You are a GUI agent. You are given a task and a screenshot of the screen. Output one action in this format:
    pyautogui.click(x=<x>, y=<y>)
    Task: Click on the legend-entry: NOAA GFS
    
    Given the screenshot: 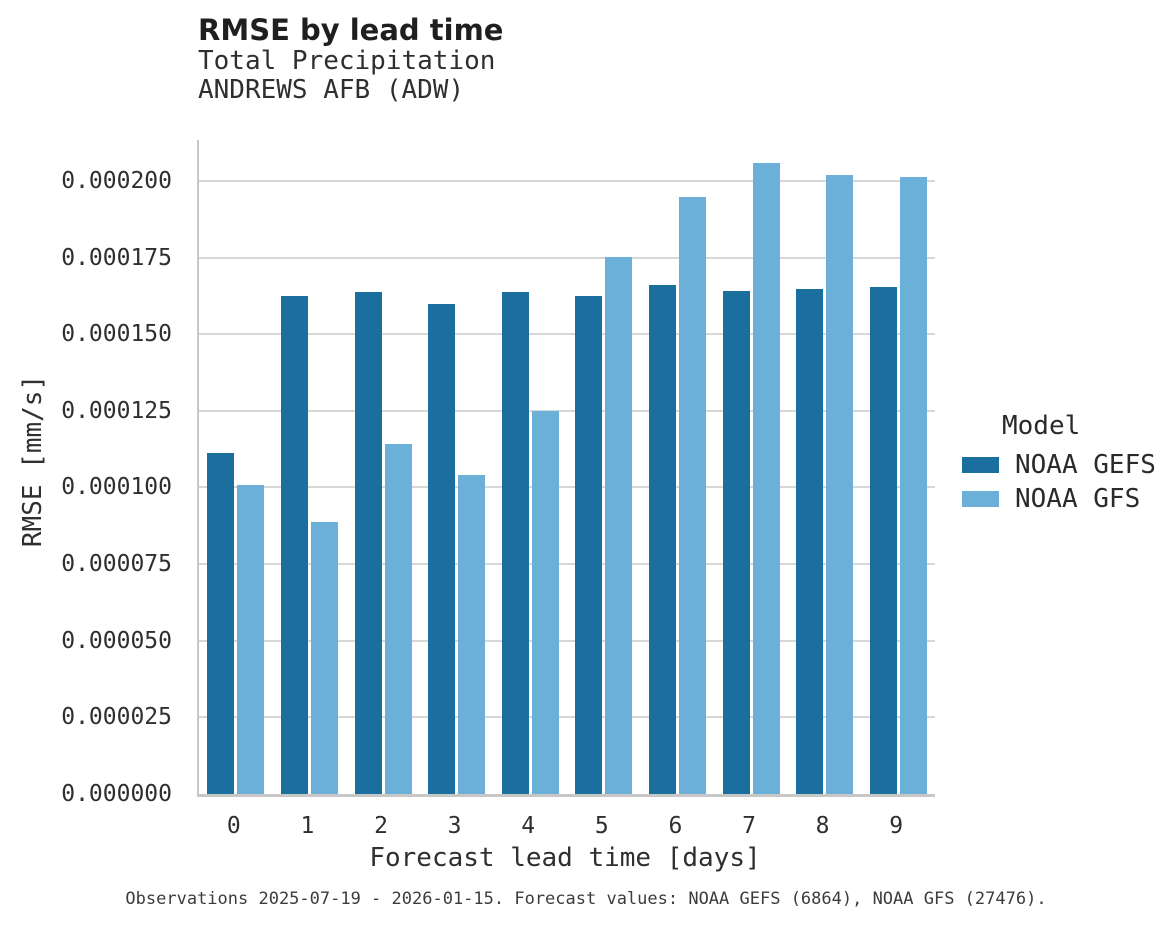 What is the action you would take?
    pyautogui.click(x=1066, y=499)
    